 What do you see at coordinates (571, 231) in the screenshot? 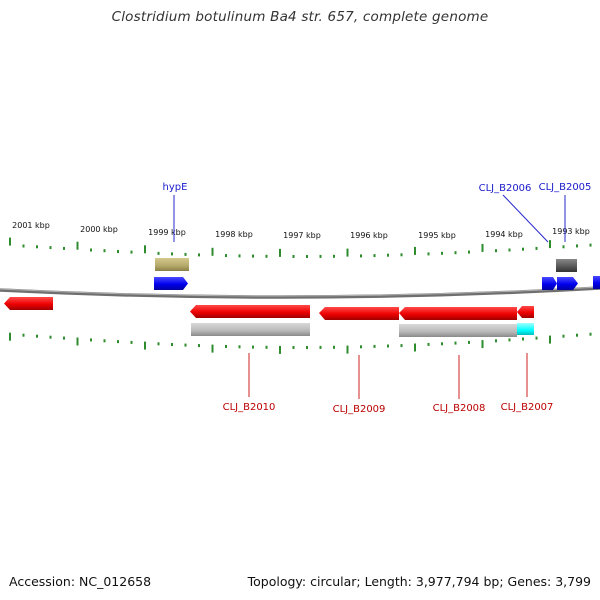
I see `ruler-label-1993: 1993 kbp` at bounding box center [571, 231].